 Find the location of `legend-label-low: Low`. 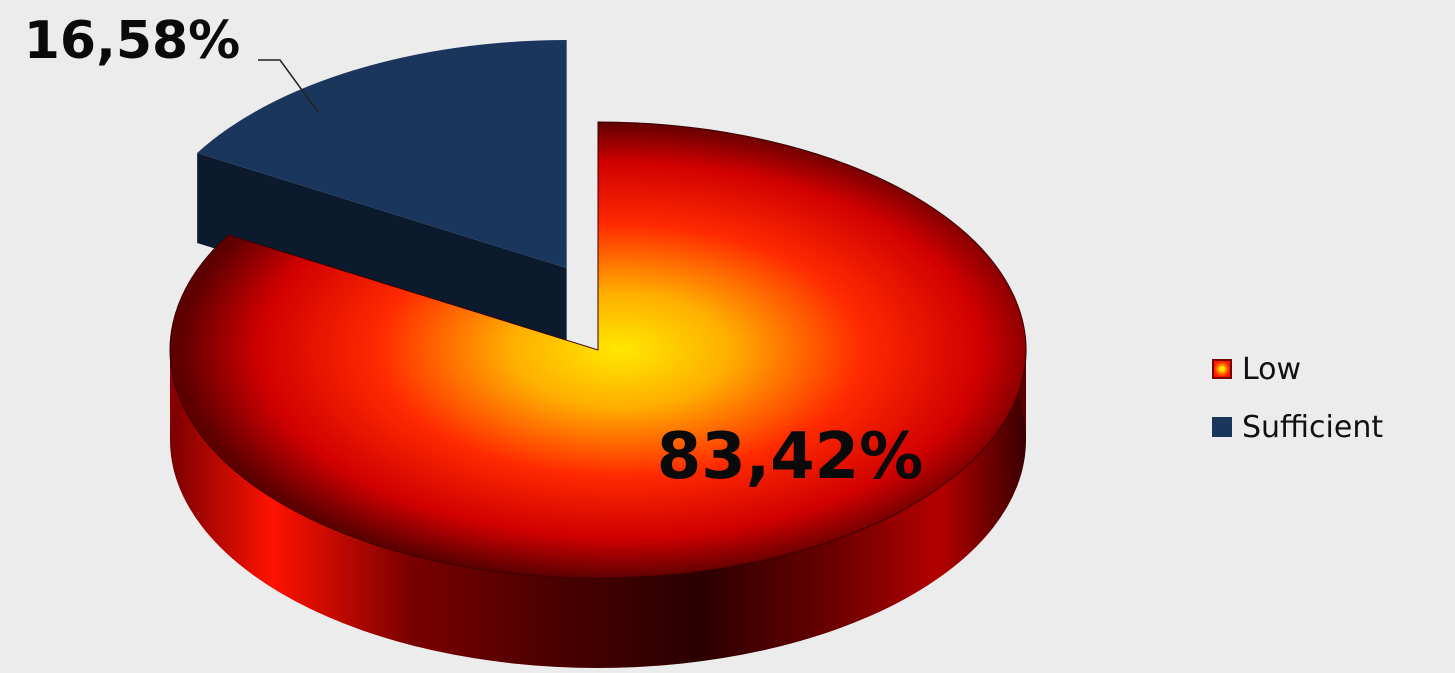

legend-label-low: Low is located at coordinates (1272, 369).